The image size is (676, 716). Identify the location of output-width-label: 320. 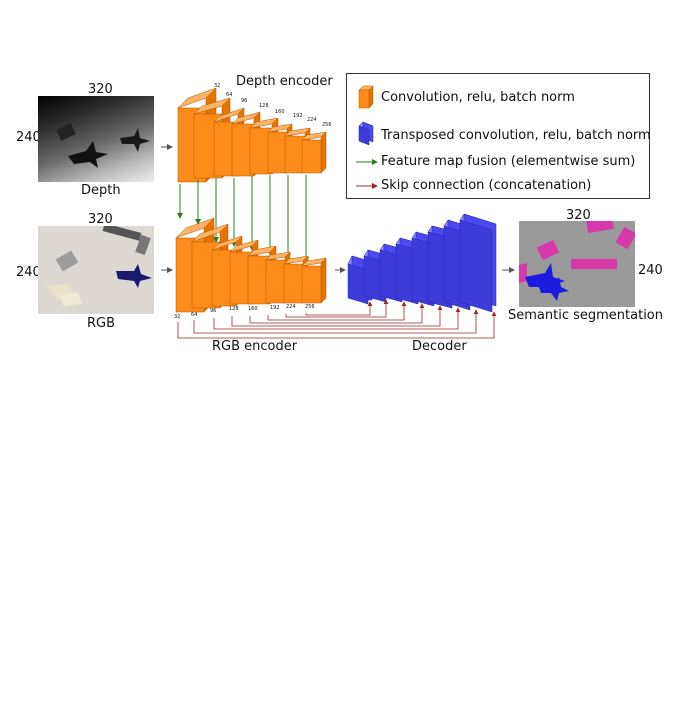
(578, 215).